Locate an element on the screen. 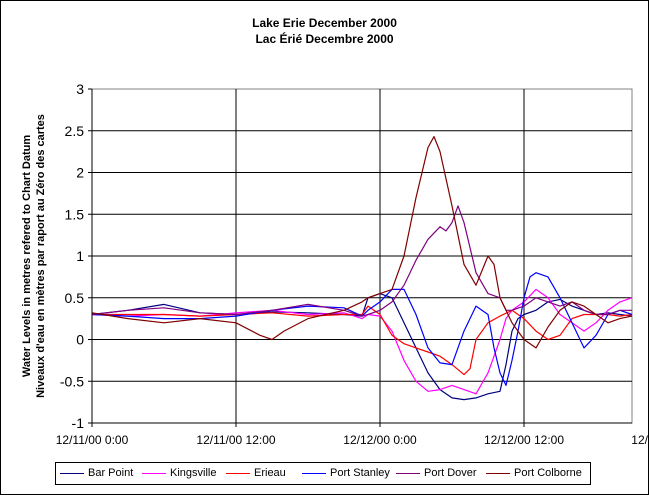 The image size is (649, 495). chart-title: Lake Erie December 2000 is located at coordinates (324, 23).